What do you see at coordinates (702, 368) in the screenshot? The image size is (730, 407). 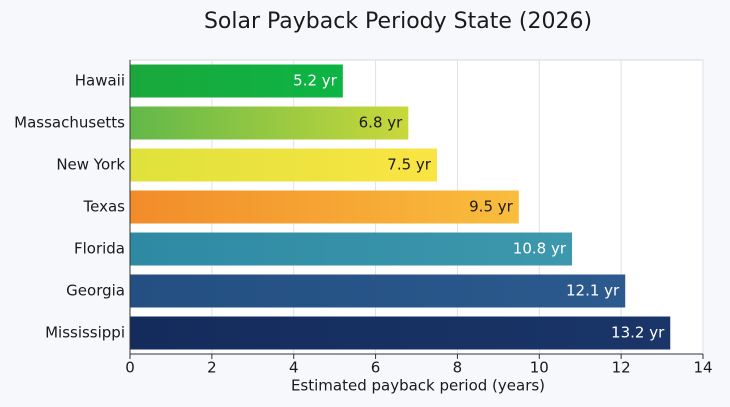 I see `x-tick-label: 14` at bounding box center [702, 368].